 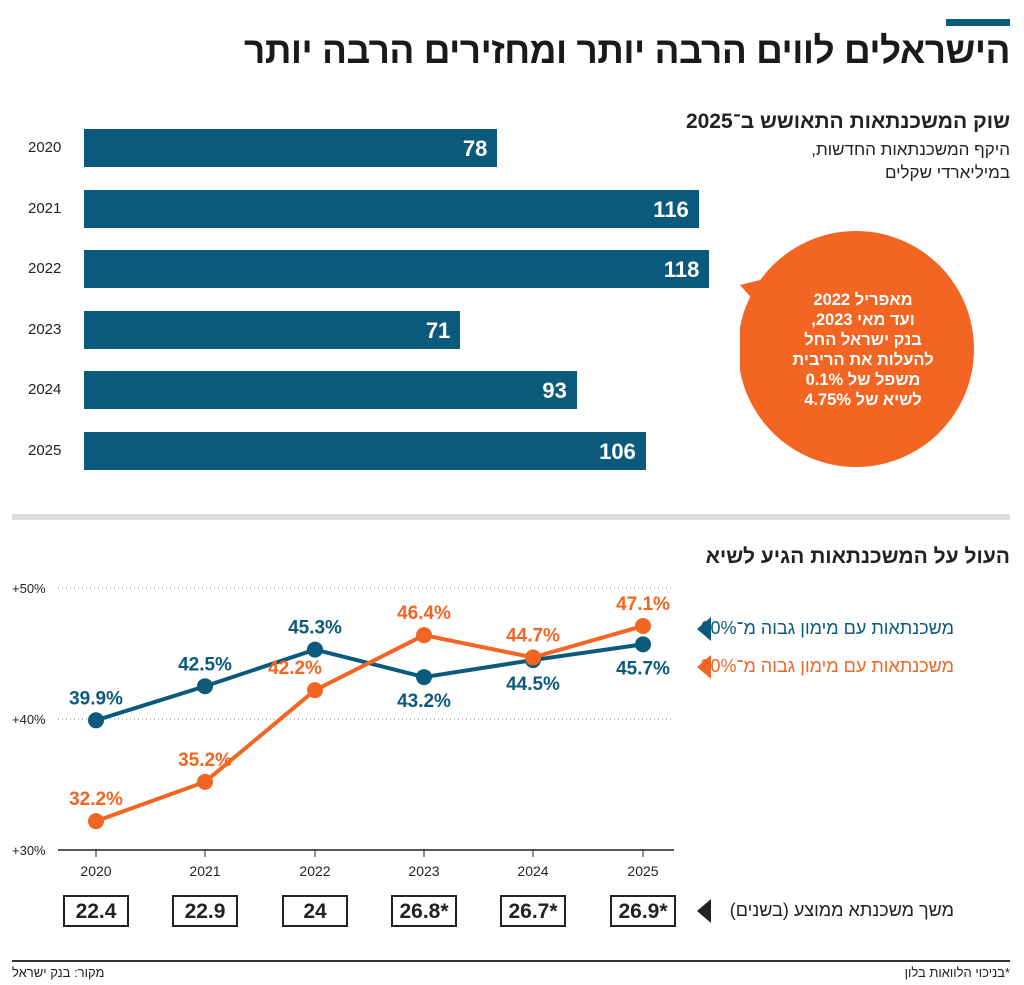 What do you see at coordinates (947, 172) in the screenshot?
I see `subtitle-line: במיליארדי שקלים` at bounding box center [947, 172].